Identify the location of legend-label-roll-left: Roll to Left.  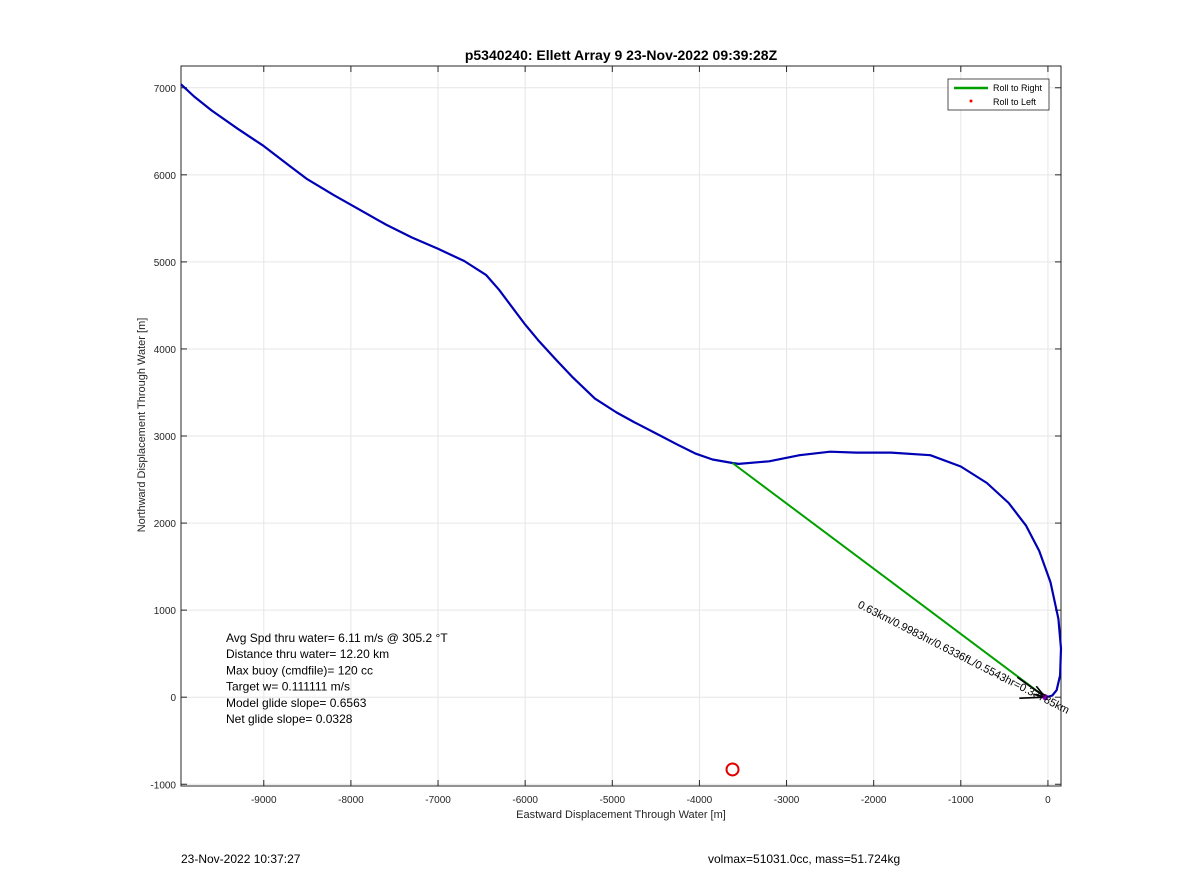
(1015, 102).